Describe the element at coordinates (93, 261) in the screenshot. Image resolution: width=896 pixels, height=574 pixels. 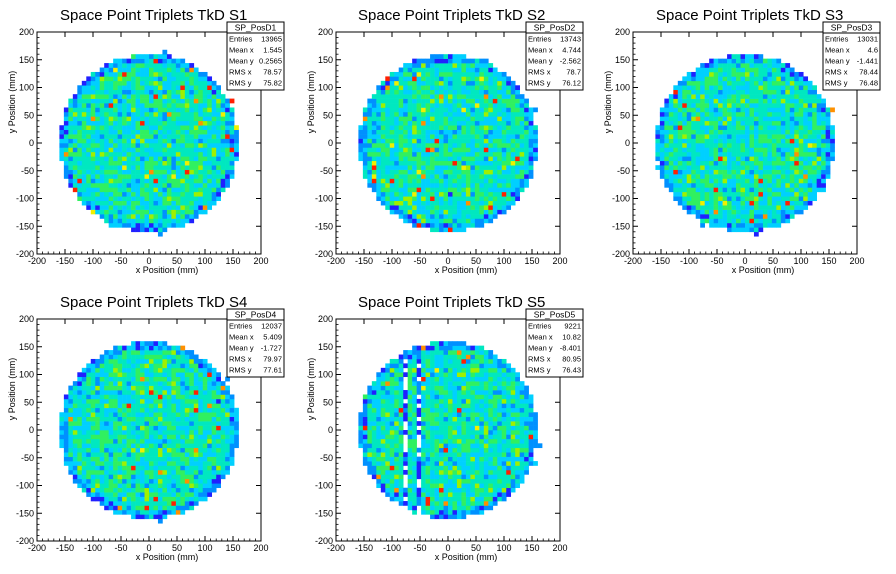
I see `x-tick-label: -100` at that location.